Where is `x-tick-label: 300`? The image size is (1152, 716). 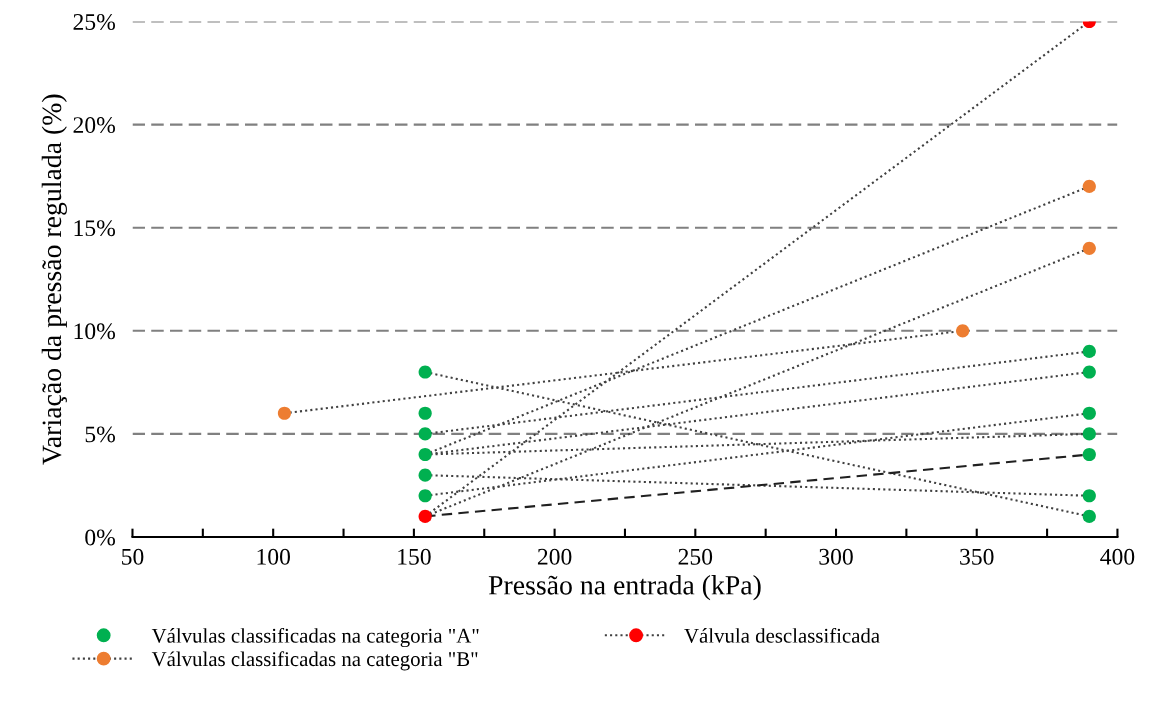
x-tick-label: 300 is located at coordinates (836, 556).